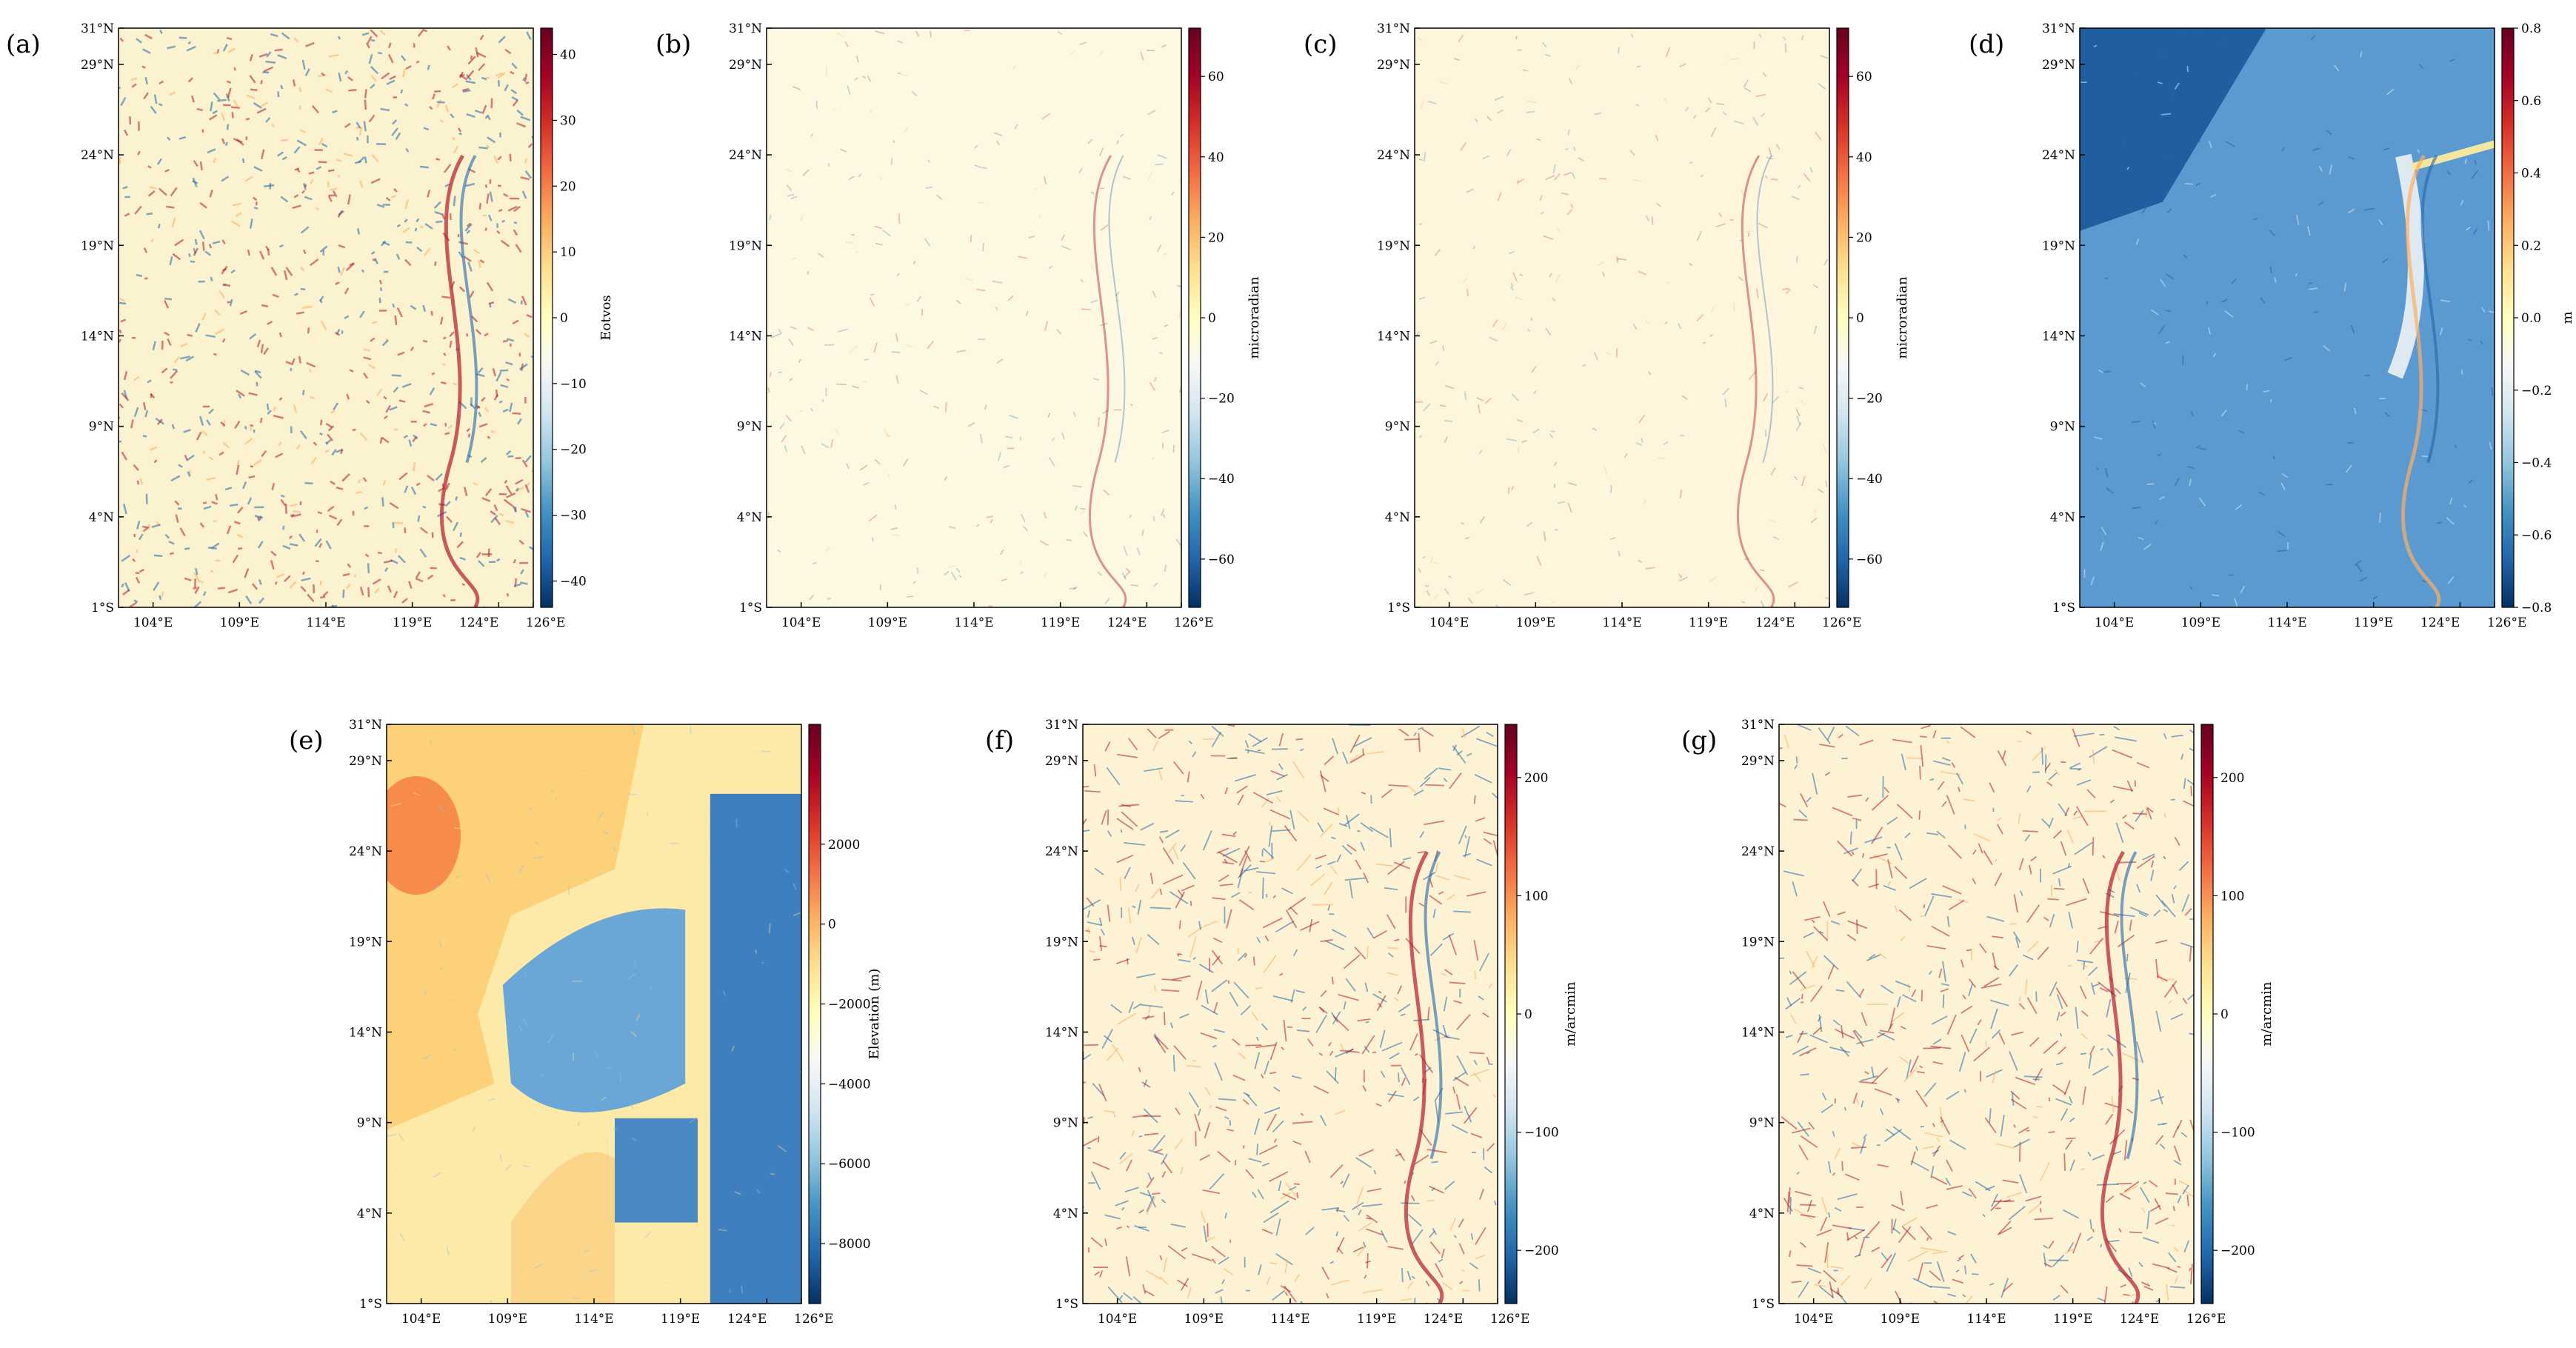 This screenshot has width=2576, height=1348. What do you see at coordinates (2531, 246) in the screenshot?
I see `colorbar-tick-label: 0.2` at bounding box center [2531, 246].